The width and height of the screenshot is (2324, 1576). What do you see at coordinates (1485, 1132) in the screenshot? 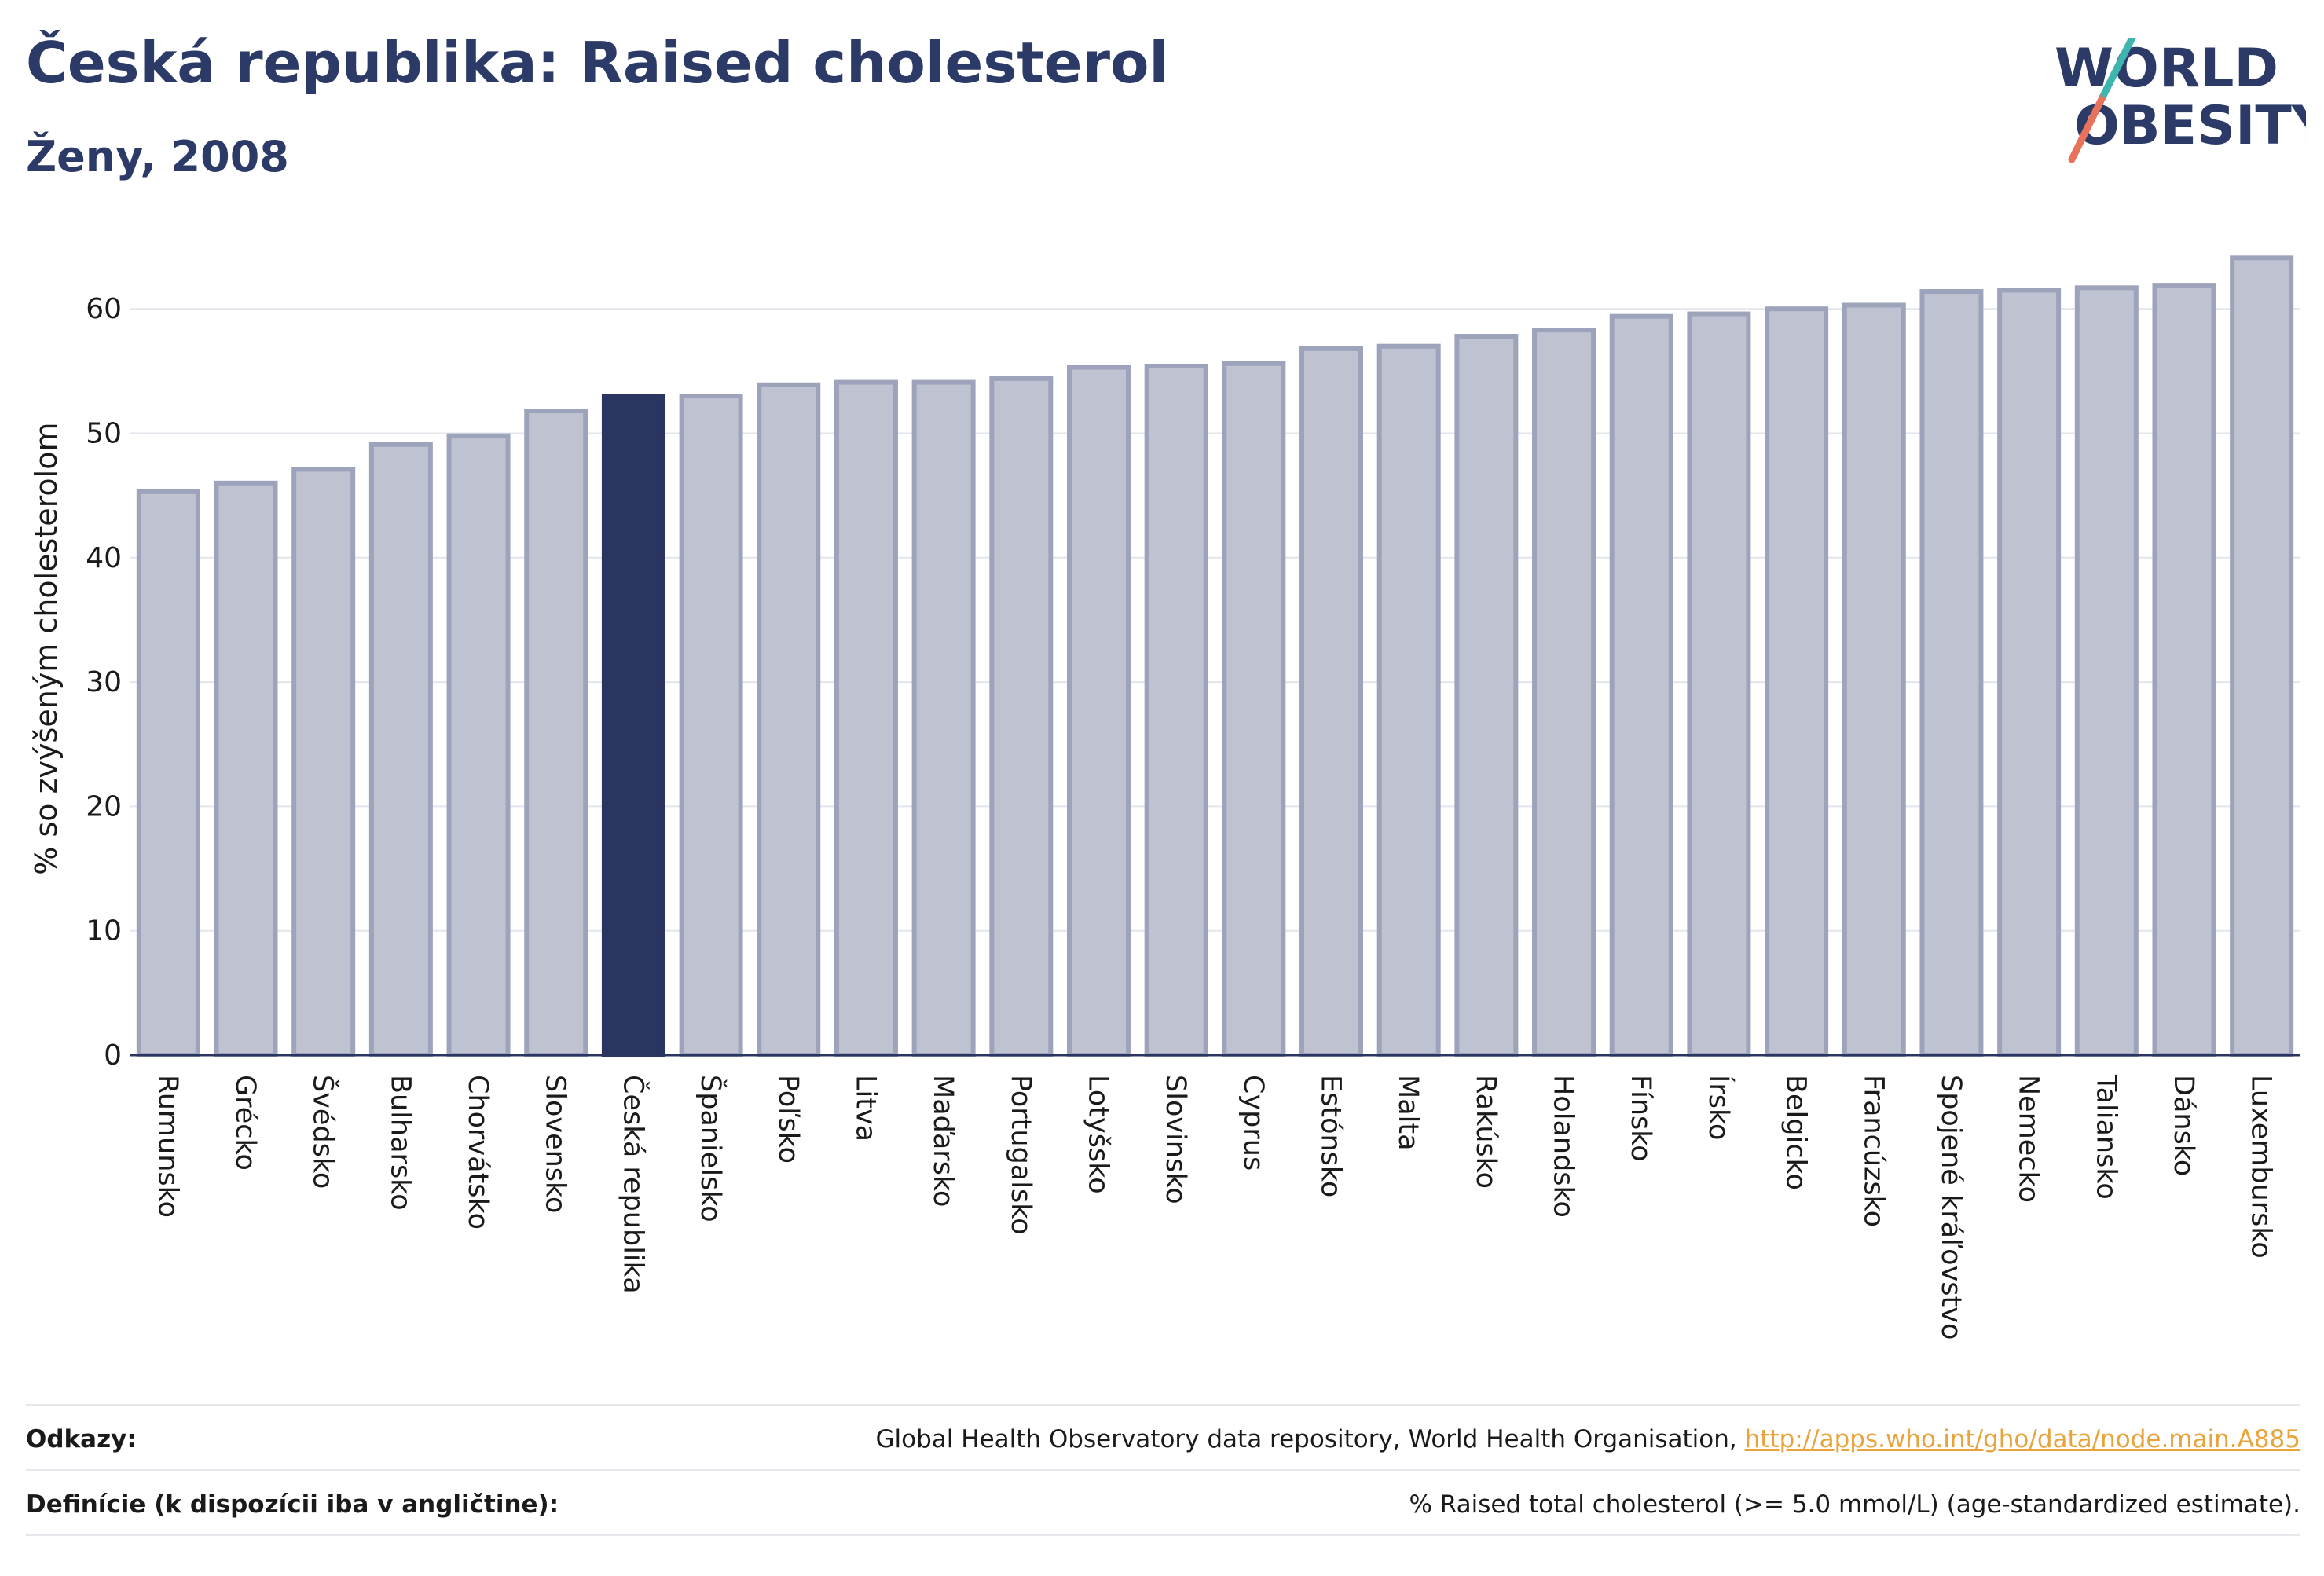
I see `x-tick-label: Rakúsko` at bounding box center [1485, 1132].